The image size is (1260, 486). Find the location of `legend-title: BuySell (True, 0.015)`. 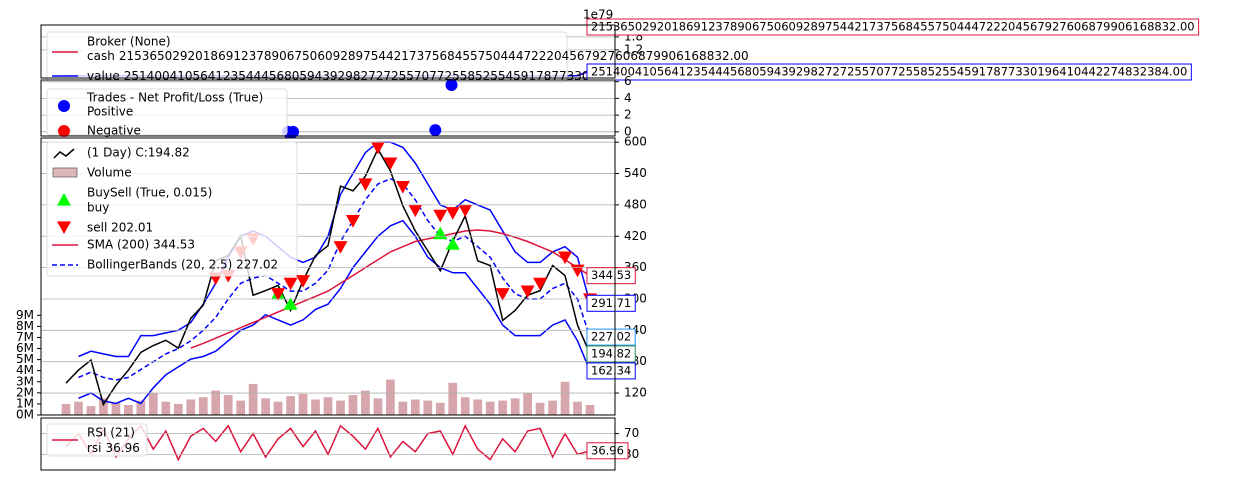

legend-title: BuySell (True, 0.015) is located at coordinates (149, 193).